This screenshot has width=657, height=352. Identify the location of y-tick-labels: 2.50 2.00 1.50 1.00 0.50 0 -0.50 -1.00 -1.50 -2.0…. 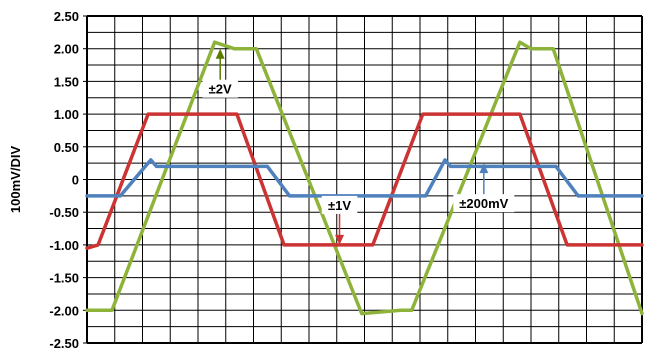
(64, 180).